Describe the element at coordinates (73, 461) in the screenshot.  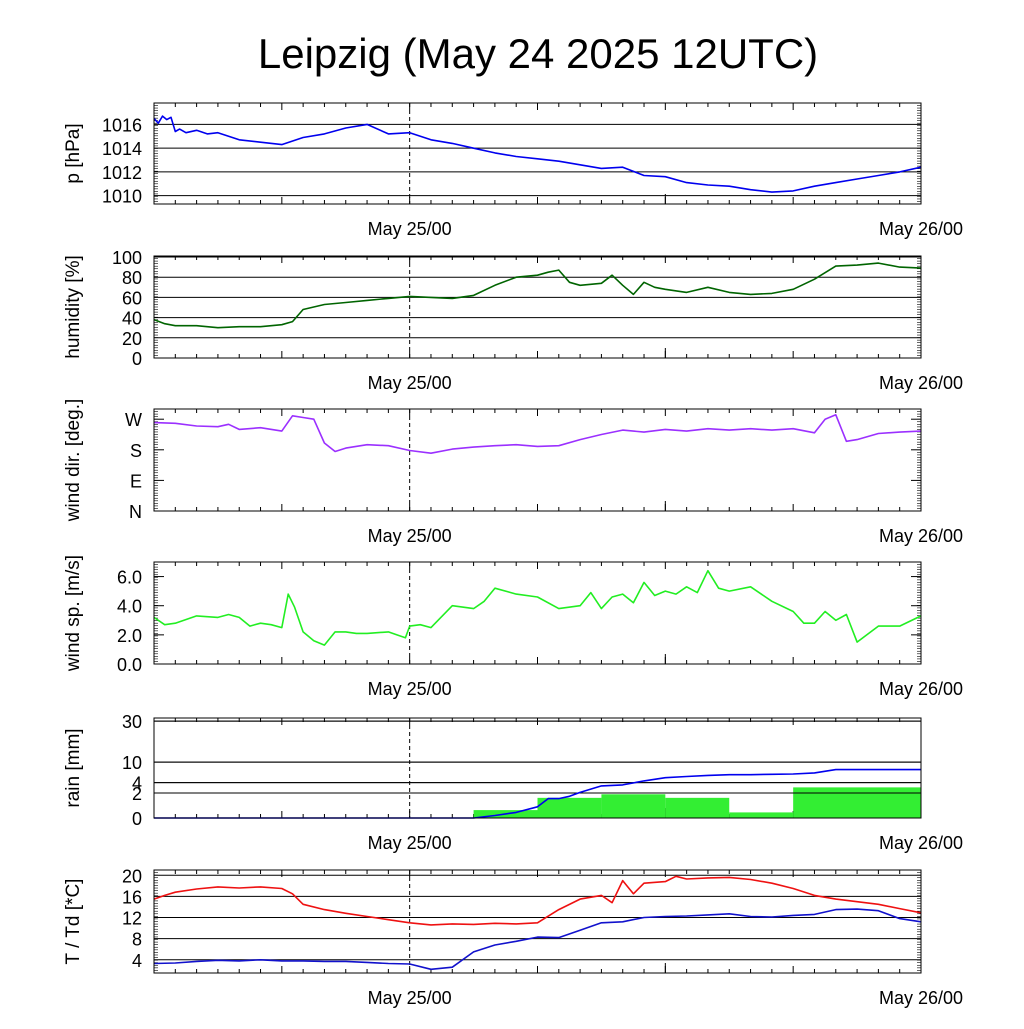
I see `wind-direction-axis-label: wind dir. [deg.]` at that location.